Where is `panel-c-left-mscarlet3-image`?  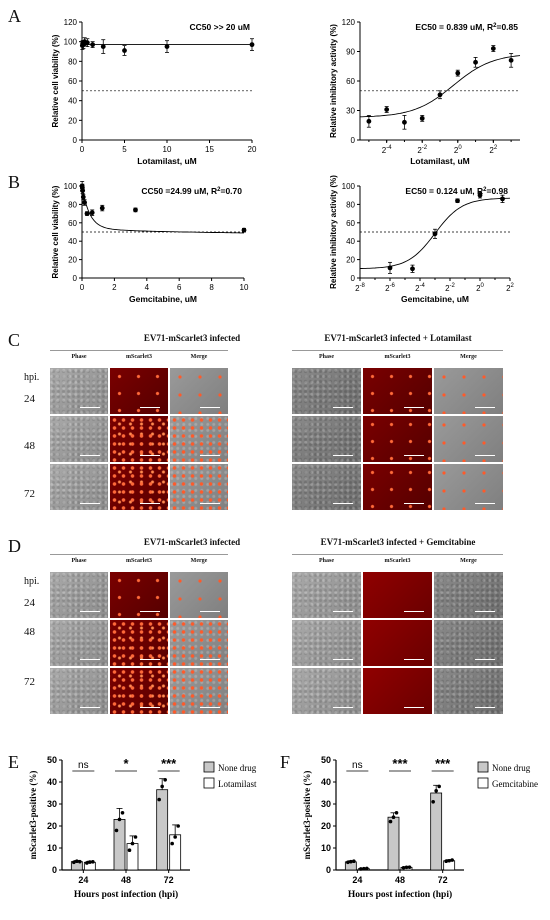 panel-c-left-mscarlet3-image is located at coordinates (139, 439).